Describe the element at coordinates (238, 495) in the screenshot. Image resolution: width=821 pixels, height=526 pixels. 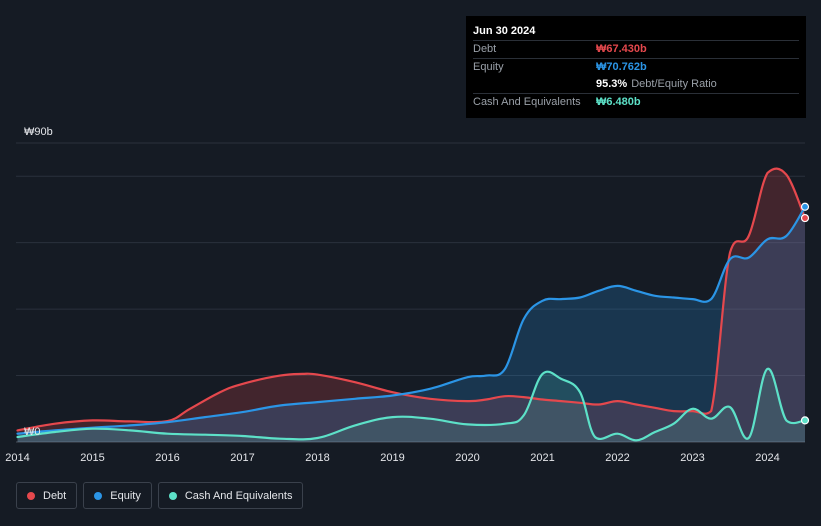
I see `legend-label: Cash And Equivalents` at that location.